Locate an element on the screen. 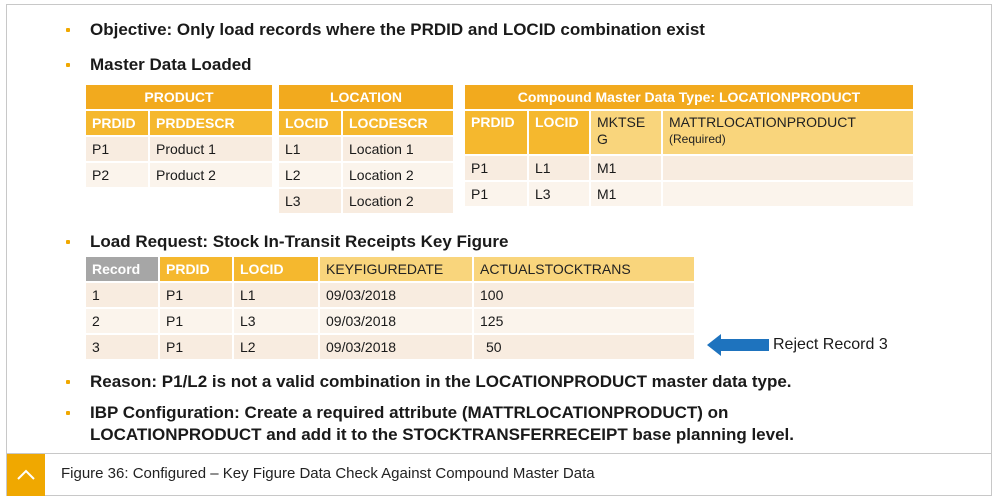 The image size is (998, 501). product-header-prdid: PRDID is located at coordinates (117, 123).